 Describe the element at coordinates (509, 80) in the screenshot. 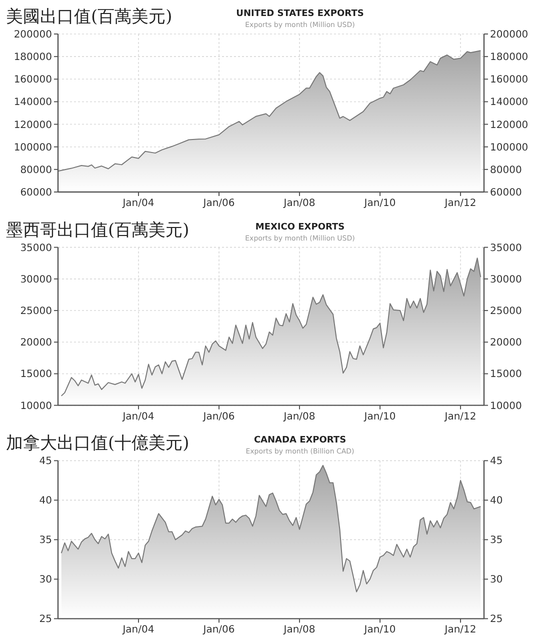

I see `y2-tick-label: 160000` at that location.